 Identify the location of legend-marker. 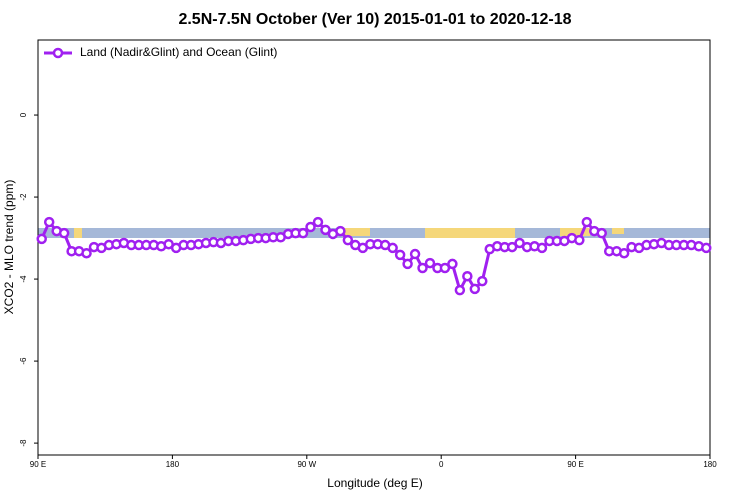
(58, 53).